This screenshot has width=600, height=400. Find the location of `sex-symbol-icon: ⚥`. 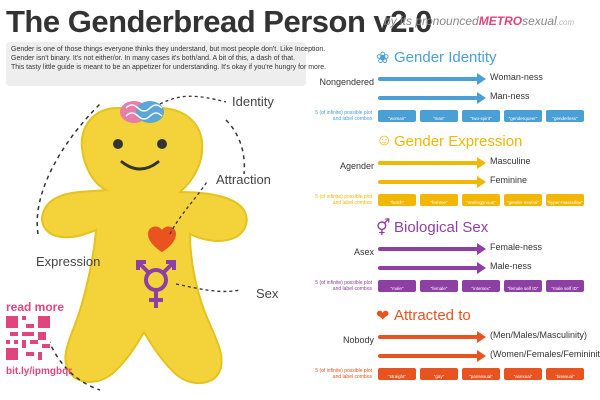

sex-symbol-icon: ⚥ is located at coordinates (383, 228).